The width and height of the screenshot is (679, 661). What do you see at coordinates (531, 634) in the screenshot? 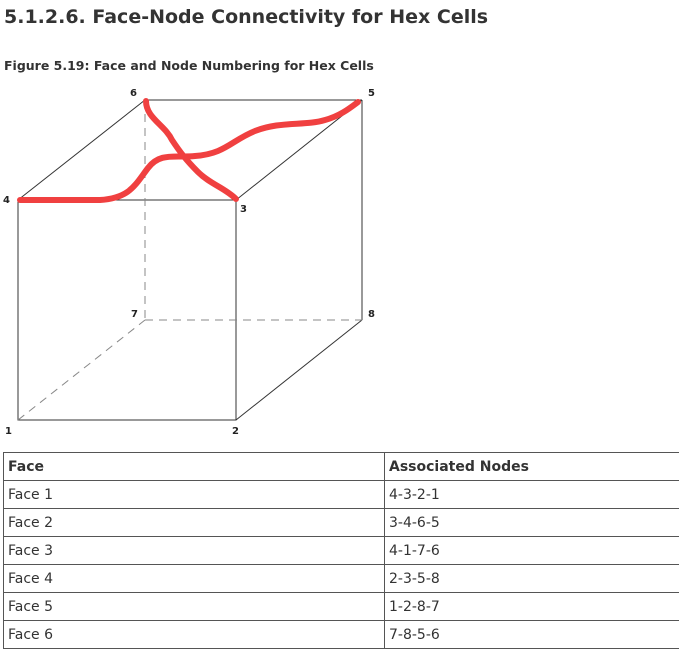
I see `nodes-cell: 7-8-5-6` at bounding box center [531, 634].